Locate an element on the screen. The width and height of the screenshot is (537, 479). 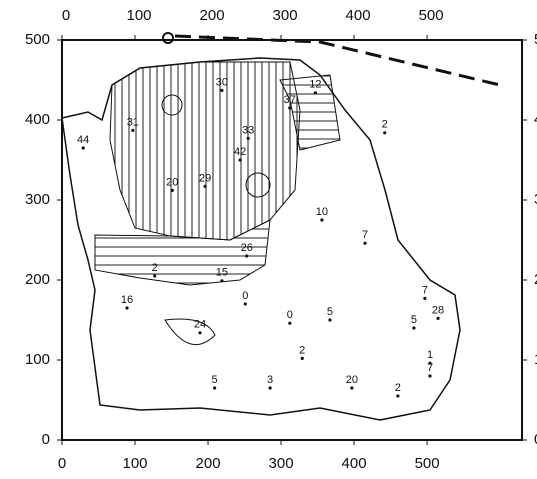
point-label: 10 is located at coordinates (322, 212).